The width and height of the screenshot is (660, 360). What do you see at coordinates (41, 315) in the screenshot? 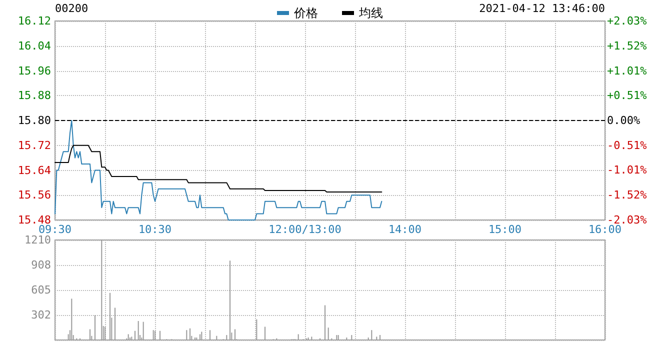
I see `y-tick-label: 302` at bounding box center [41, 315].